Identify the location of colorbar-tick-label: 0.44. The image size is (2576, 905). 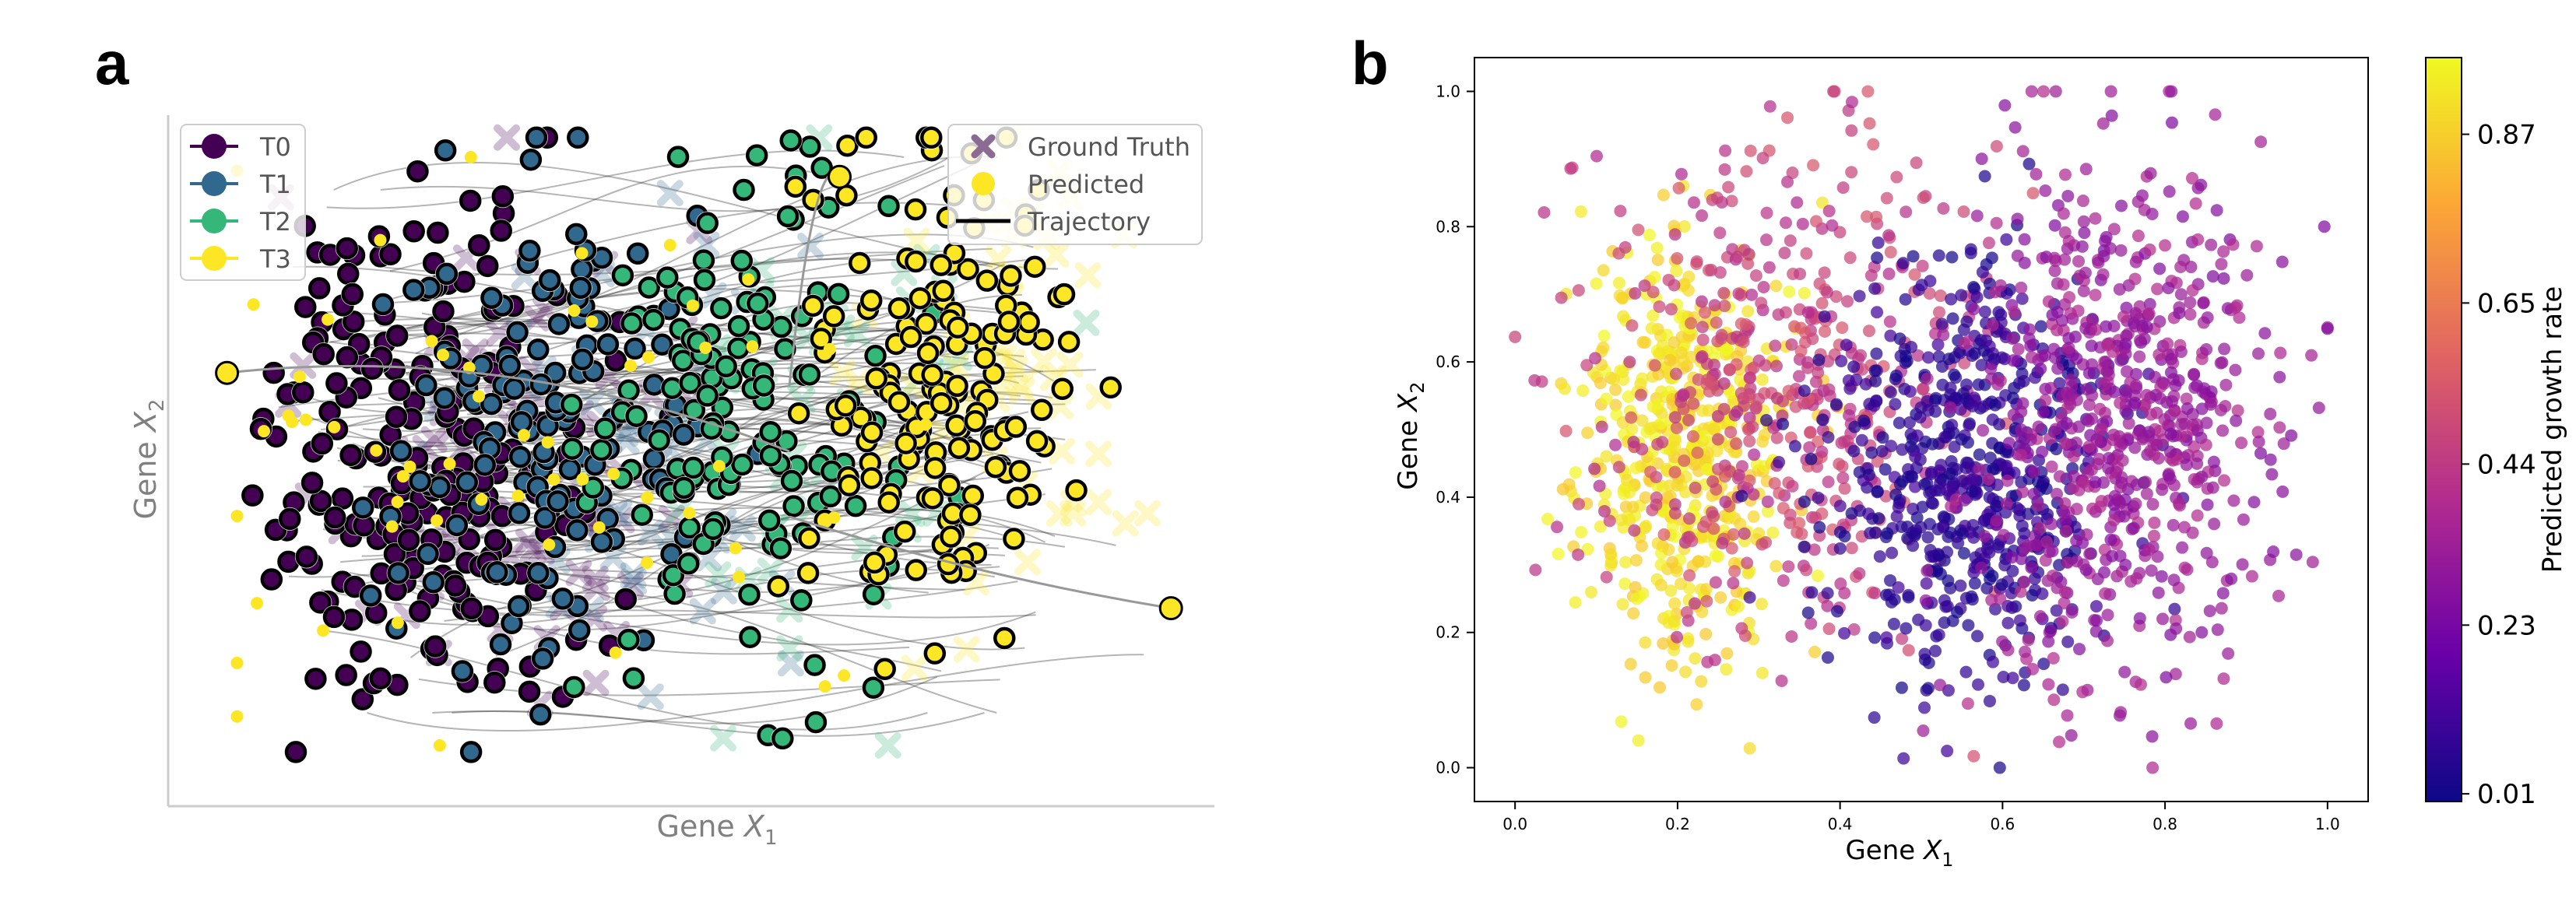
(2506, 464).